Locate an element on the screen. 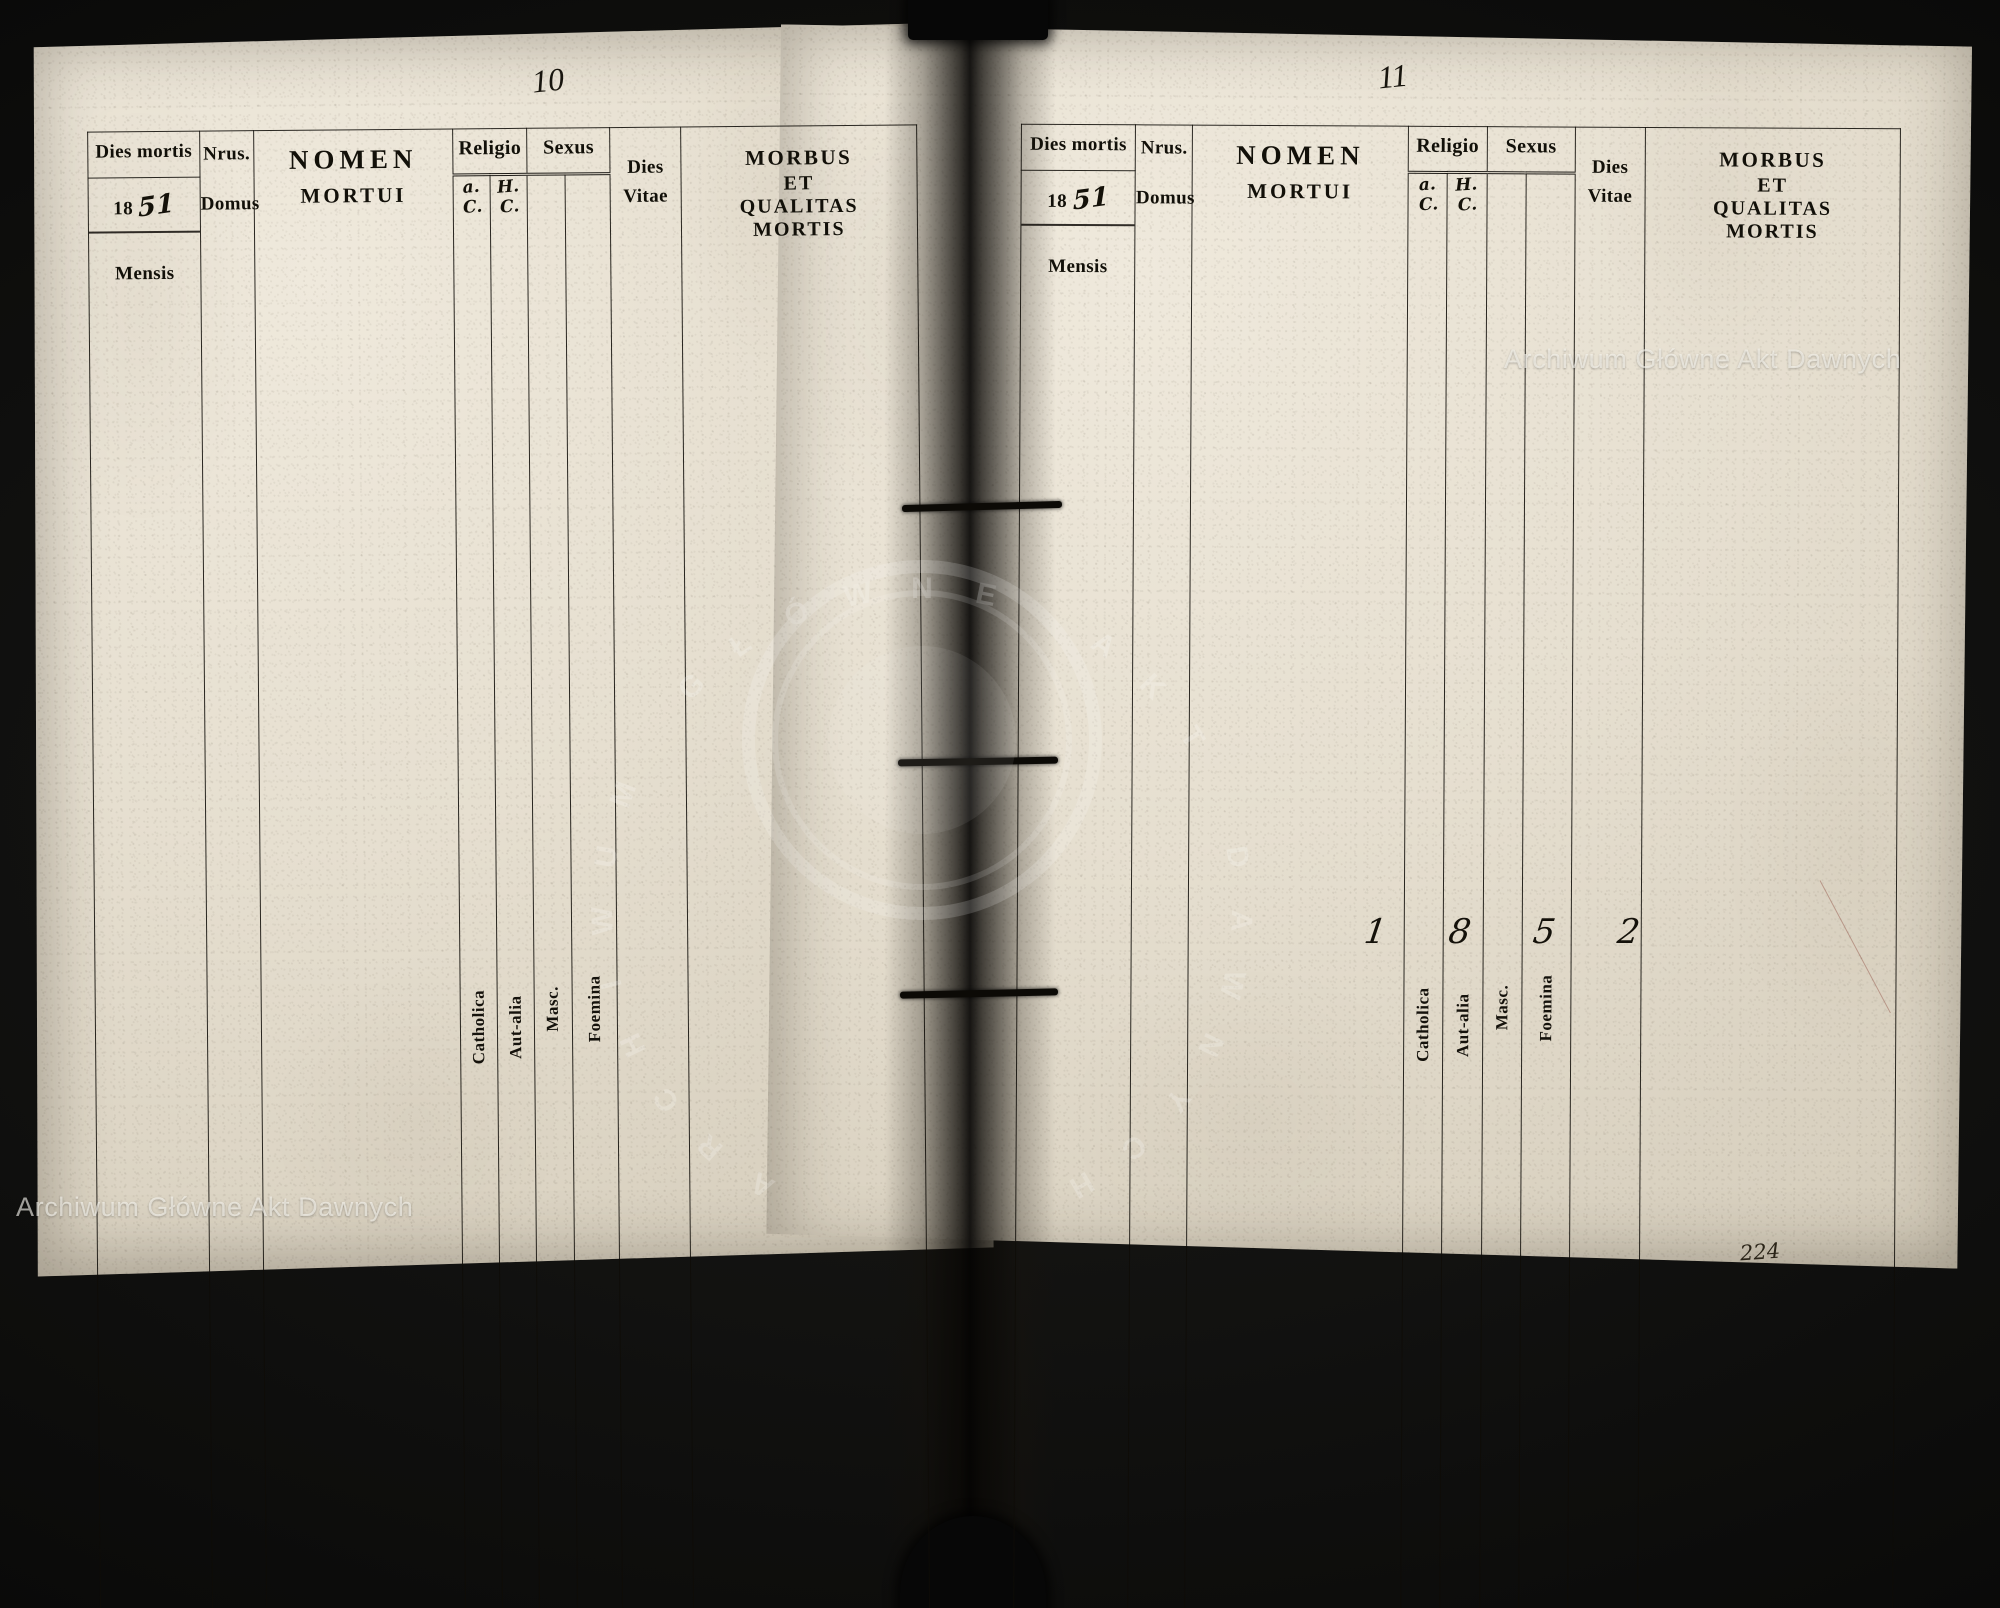 Image resolution: width=2000 pixels, height=1608 pixels. header-religio-r: Religio is located at coordinates (1448, 146).